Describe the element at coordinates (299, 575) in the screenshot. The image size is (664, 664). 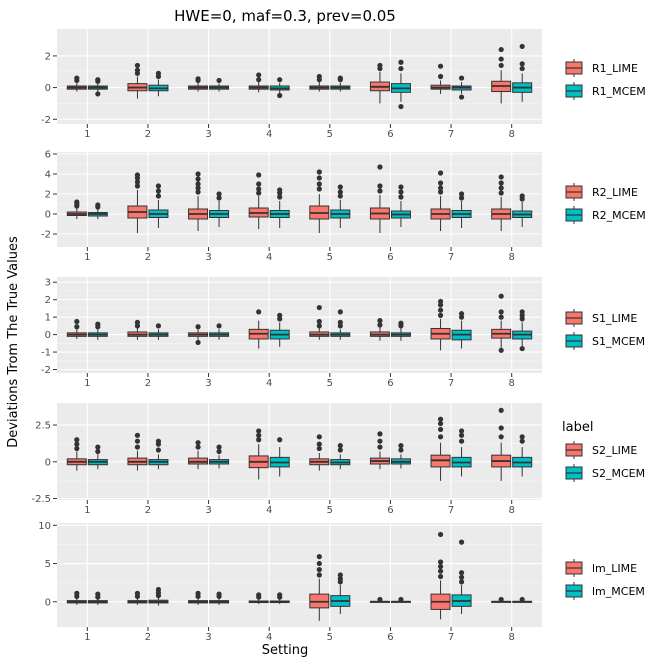
I see `panel-background` at that location.